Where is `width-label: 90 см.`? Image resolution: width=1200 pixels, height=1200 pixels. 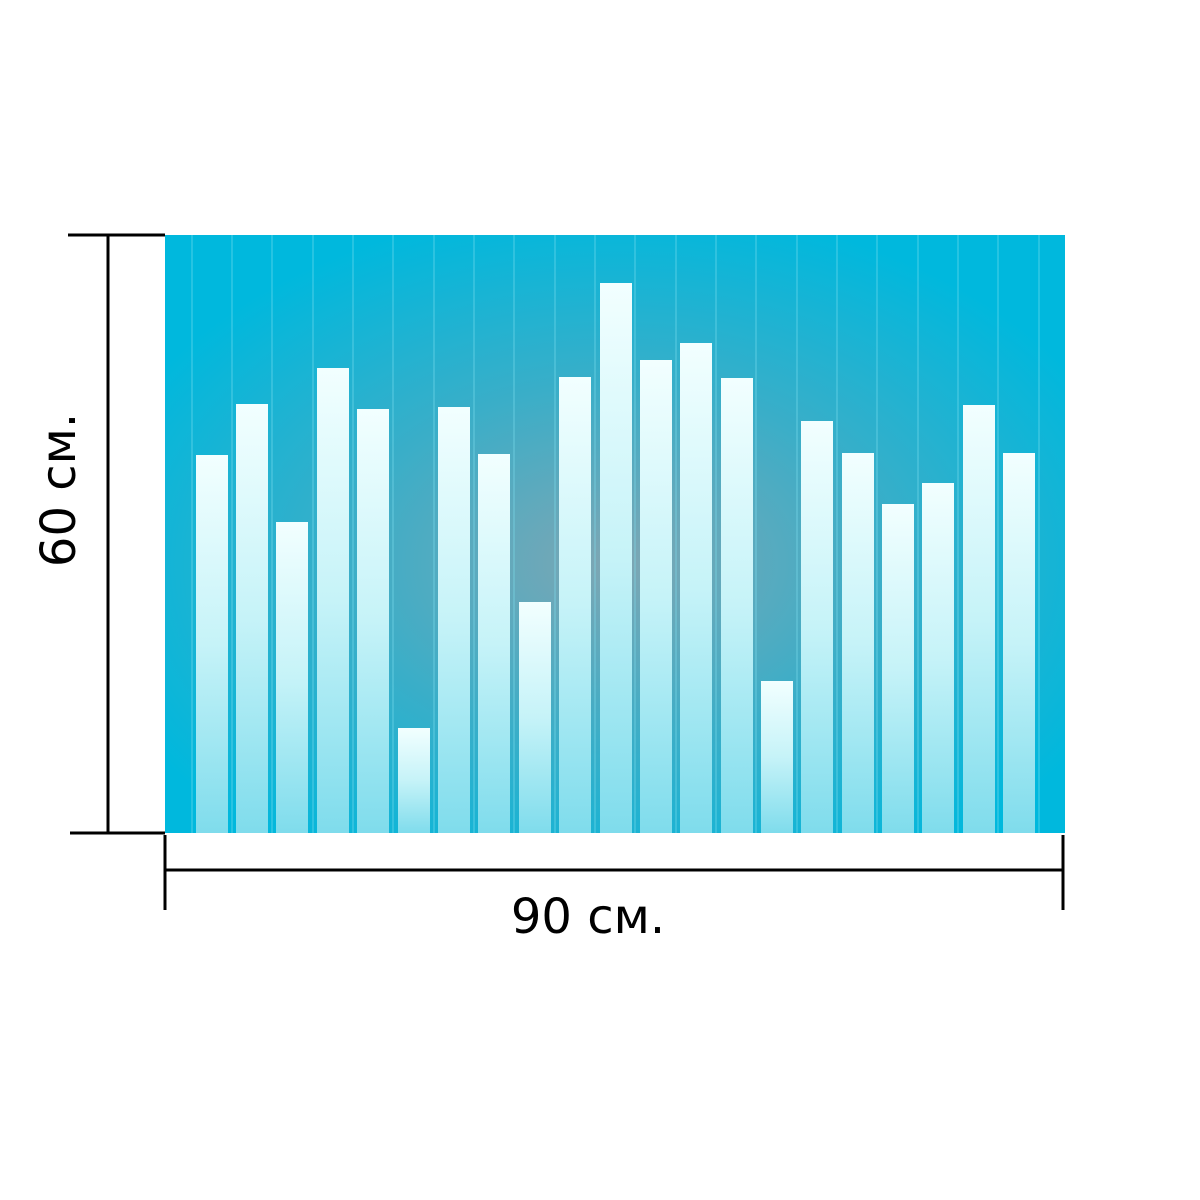 width-label: 90 см. is located at coordinates (588, 917).